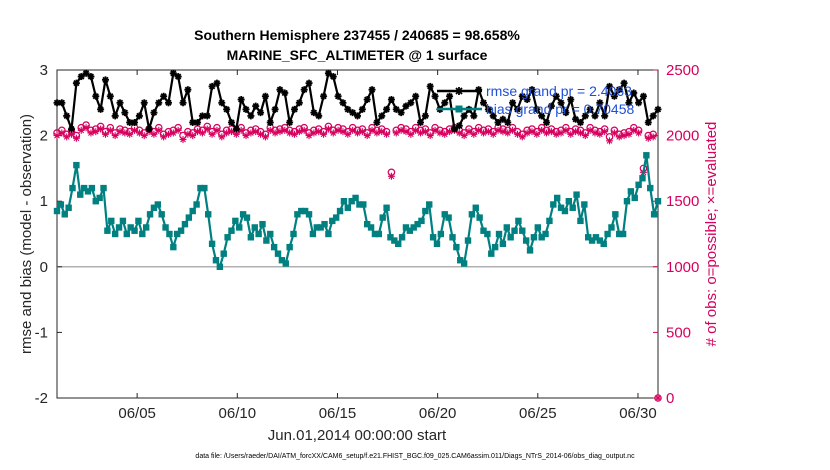 This screenshot has width=830, height=470. What do you see at coordinates (682, 267) in the screenshot?
I see `y2-tick-label: 1000` at bounding box center [682, 267].